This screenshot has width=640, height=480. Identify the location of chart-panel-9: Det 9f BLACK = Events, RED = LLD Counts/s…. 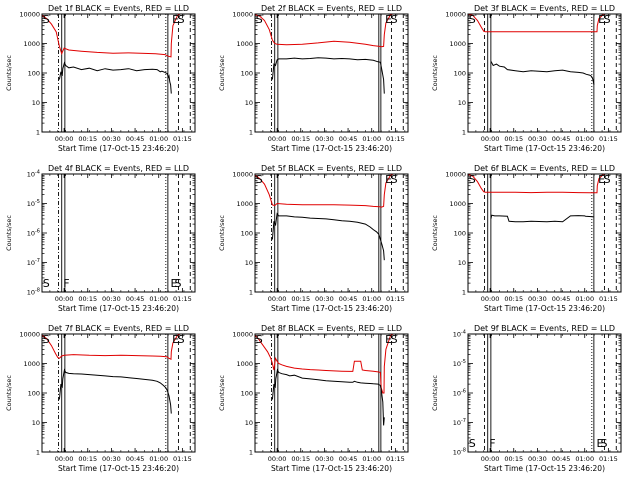
(526, 398).